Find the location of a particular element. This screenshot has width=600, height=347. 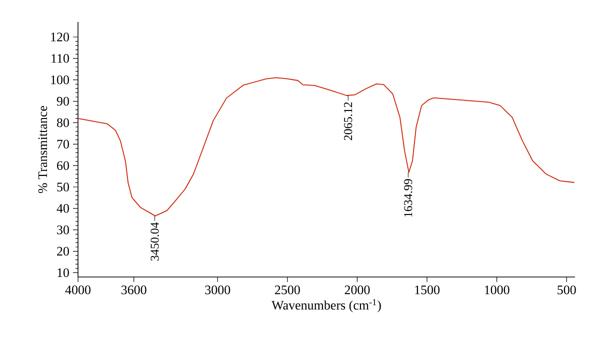

y-tick-label: 50 is located at coordinates (63, 187).